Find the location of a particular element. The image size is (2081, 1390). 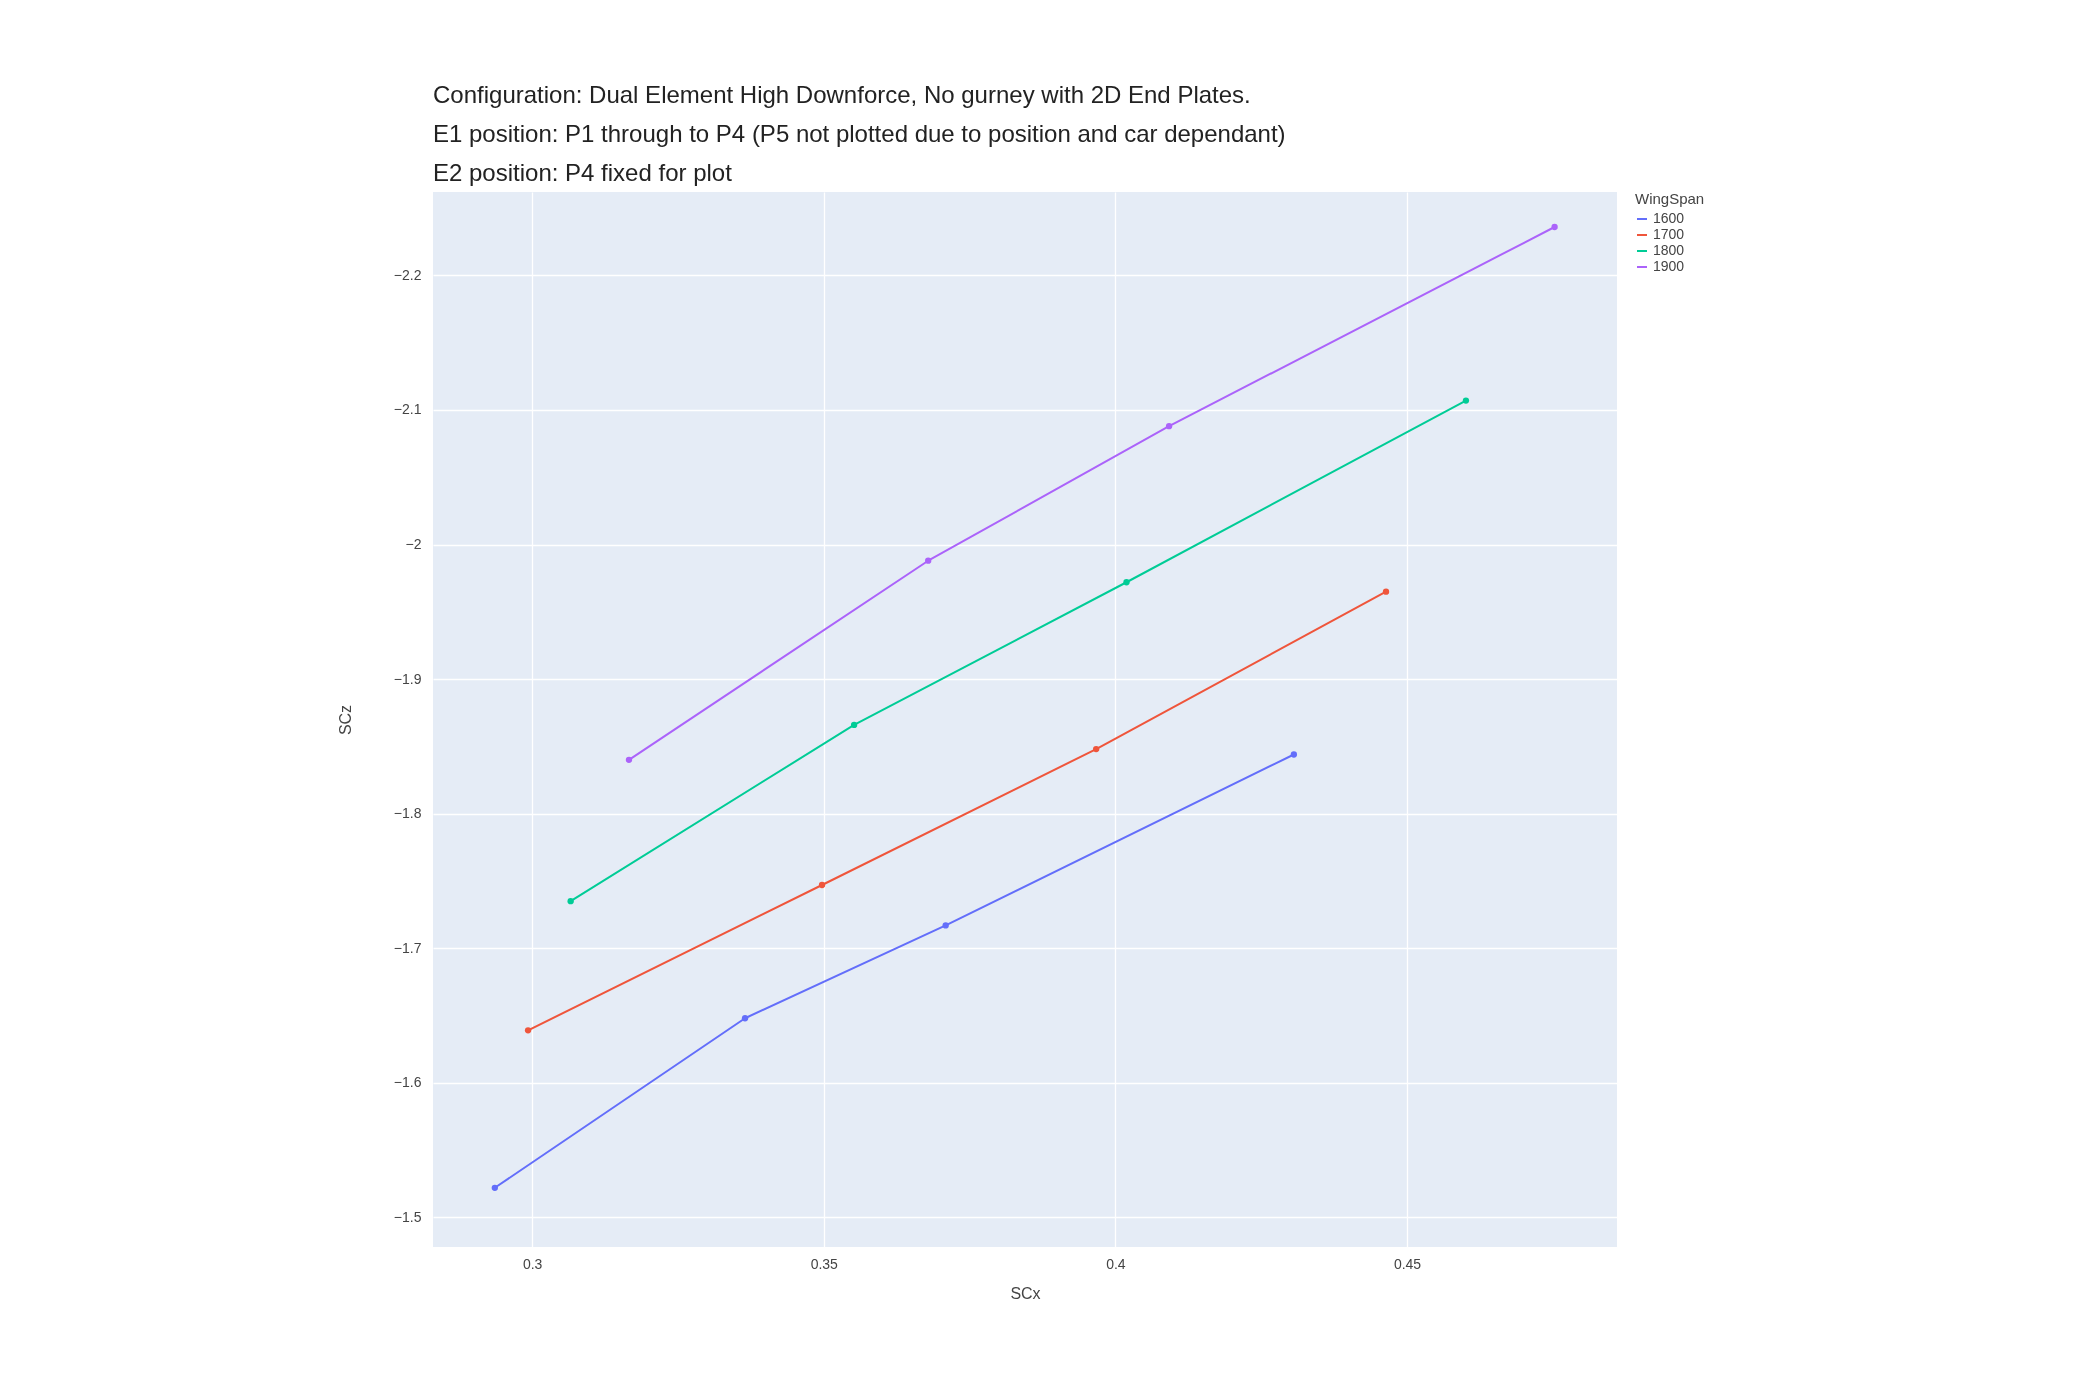

y-axis-title: SCz is located at coordinates (345, 720).